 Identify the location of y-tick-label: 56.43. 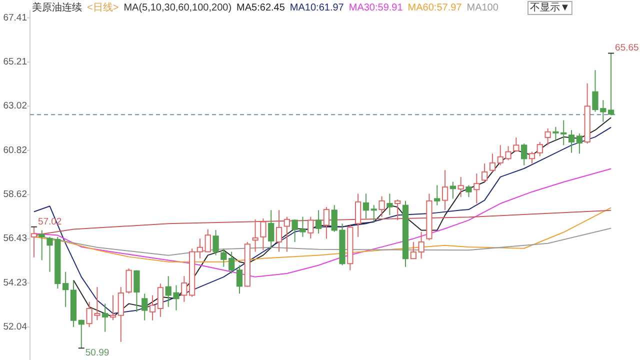
(15, 238).